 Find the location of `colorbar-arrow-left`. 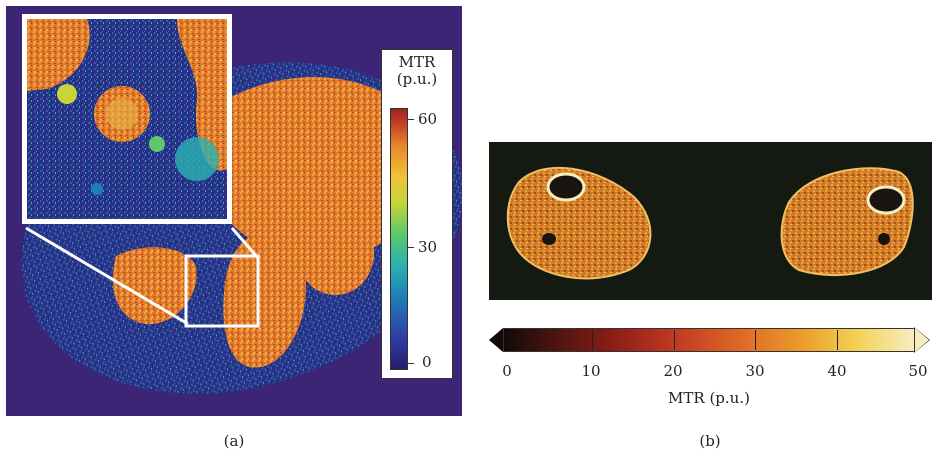

colorbar-arrow-left is located at coordinates (496, 340).